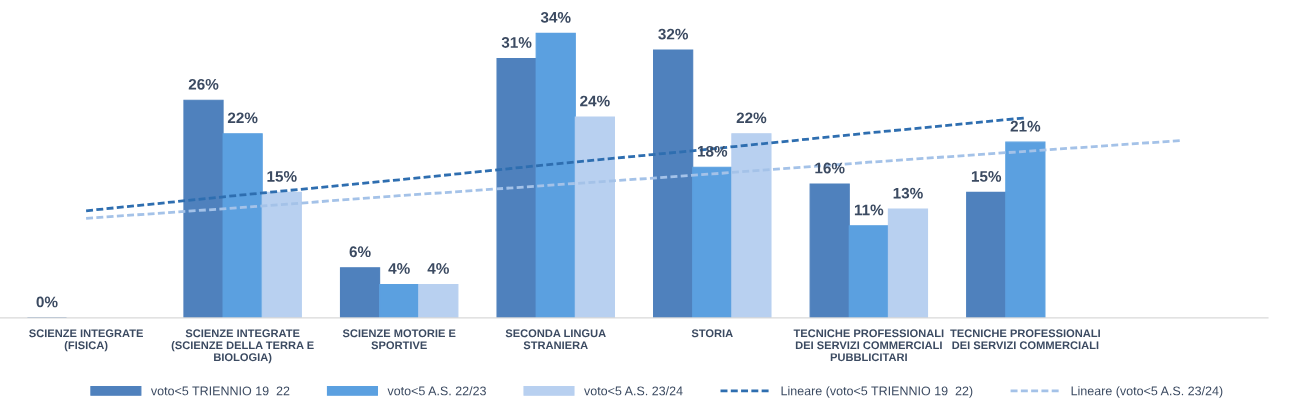 This screenshot has height=405, width=1314. I want to click on data-label: 18%, so click(712, 151).